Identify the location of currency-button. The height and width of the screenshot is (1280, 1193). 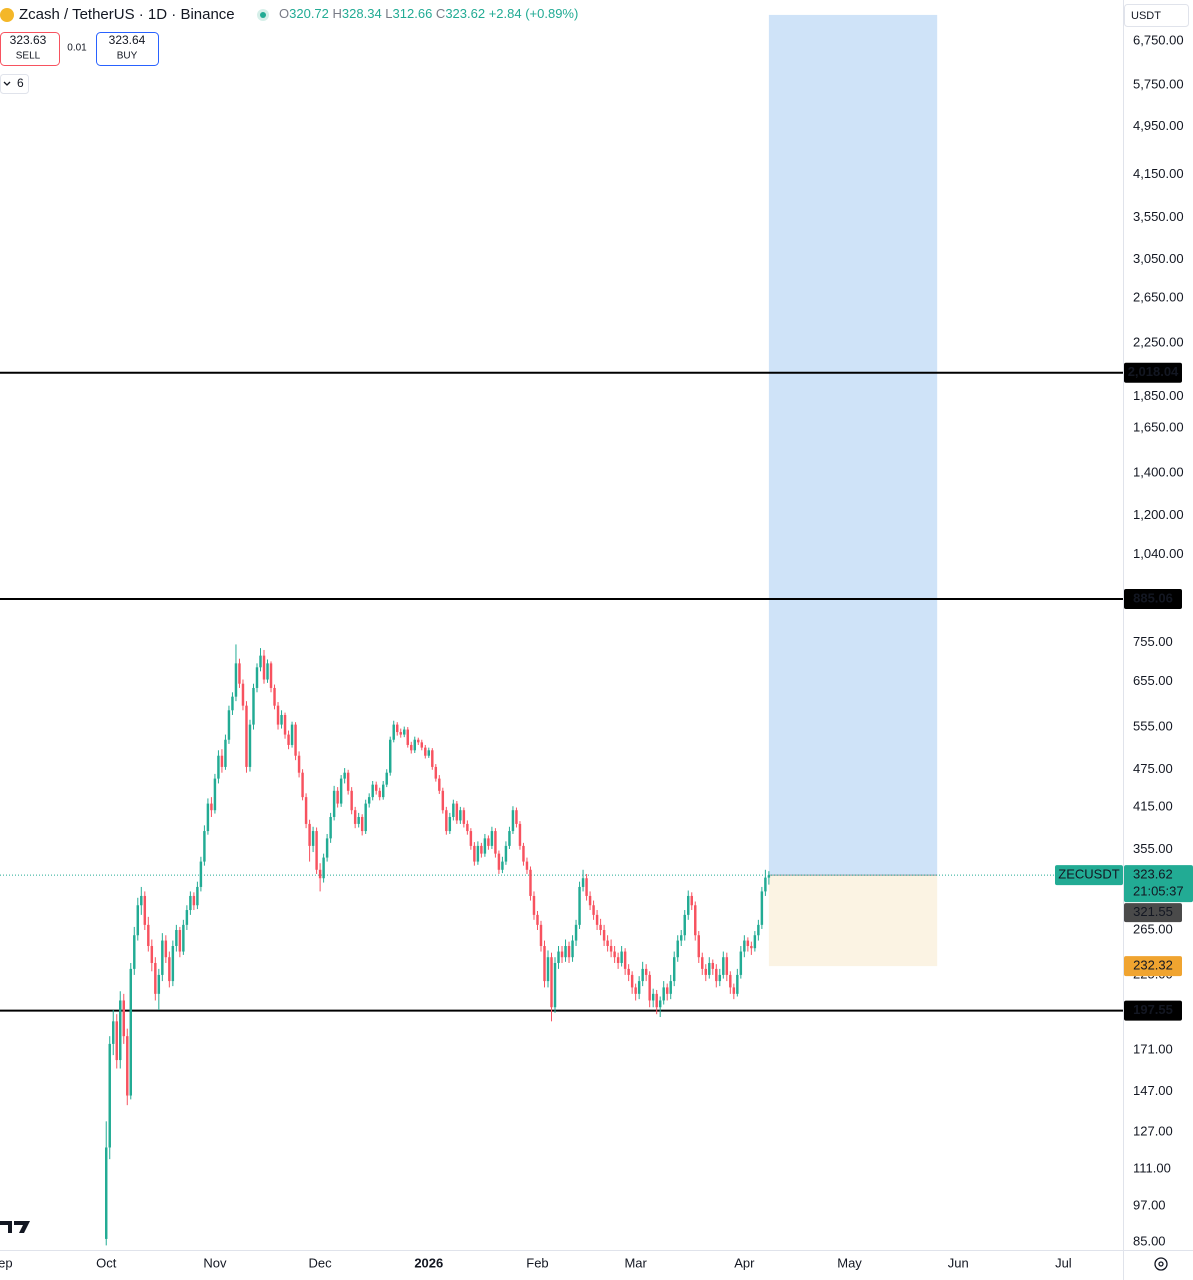
(1156, 15).